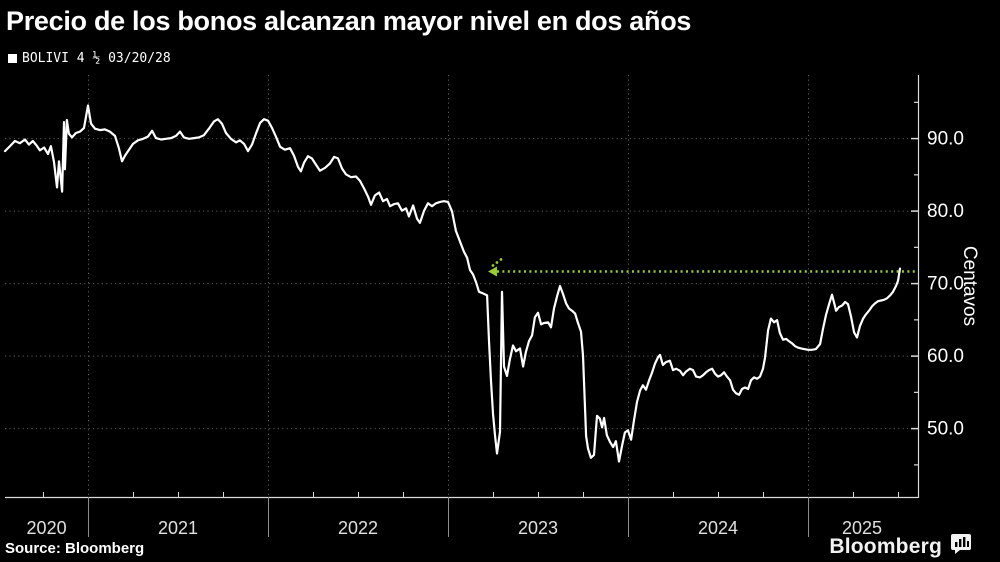  Describe the element at coordinates (961, 546) in the screenshot. I see `bloomberg-chart-icon` at that location.